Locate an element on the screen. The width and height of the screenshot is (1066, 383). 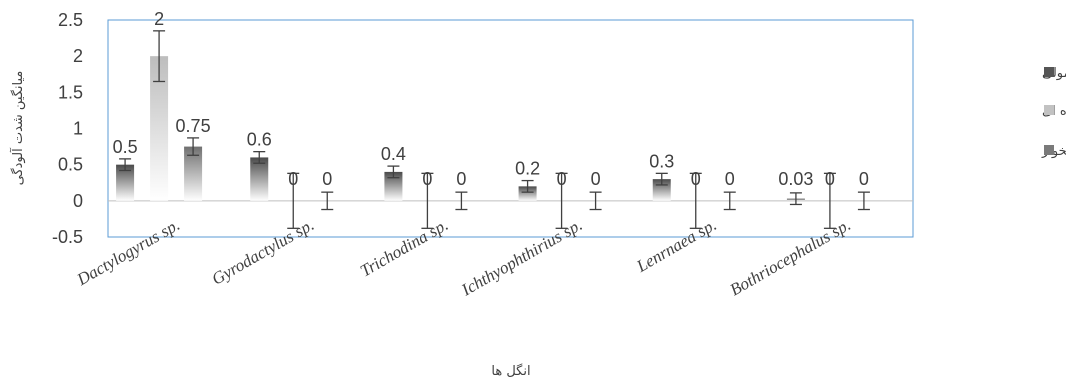
category-label: Gyrodactylus sp. is located at coordinates (263, 252).